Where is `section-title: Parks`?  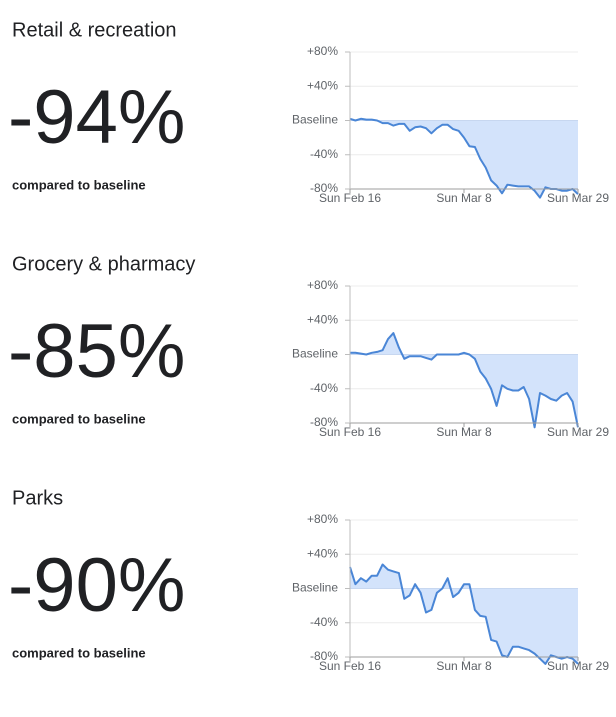 section-title: Parks is located at coordinates (37, 498).